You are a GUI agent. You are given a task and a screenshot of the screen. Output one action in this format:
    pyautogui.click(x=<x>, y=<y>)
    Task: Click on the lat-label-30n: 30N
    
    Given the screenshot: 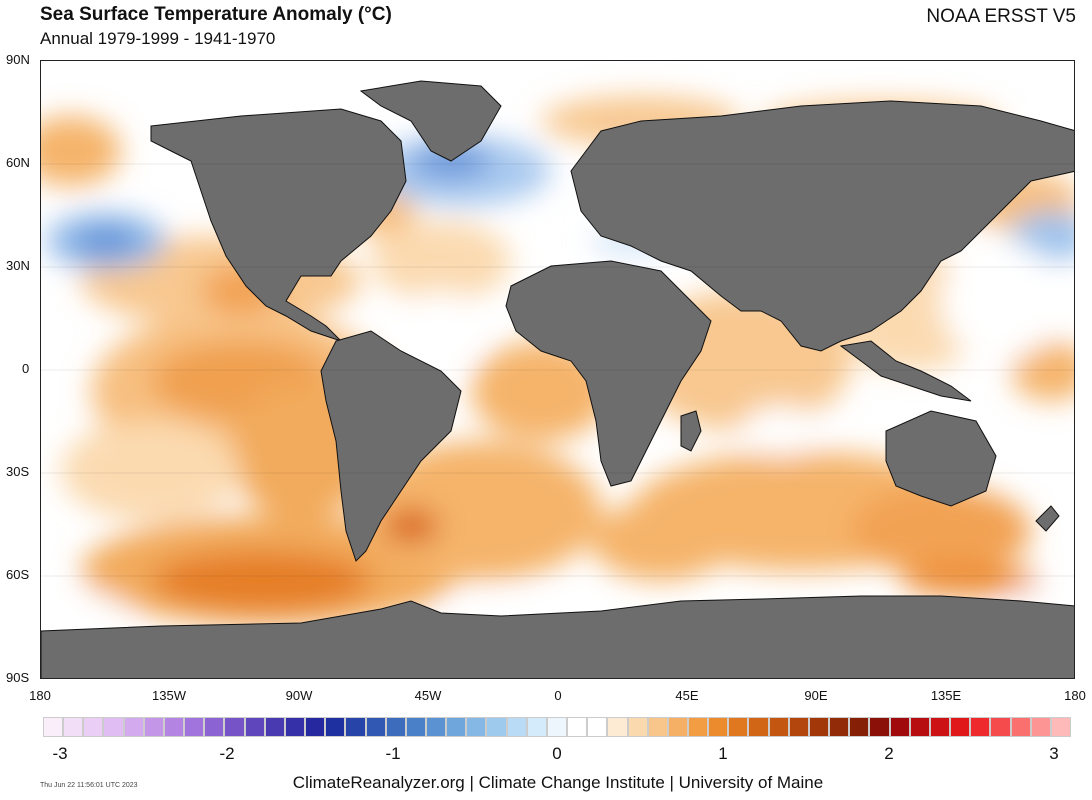 What is the action you would take?
    pyautogui.click(x=18, y=265)
    